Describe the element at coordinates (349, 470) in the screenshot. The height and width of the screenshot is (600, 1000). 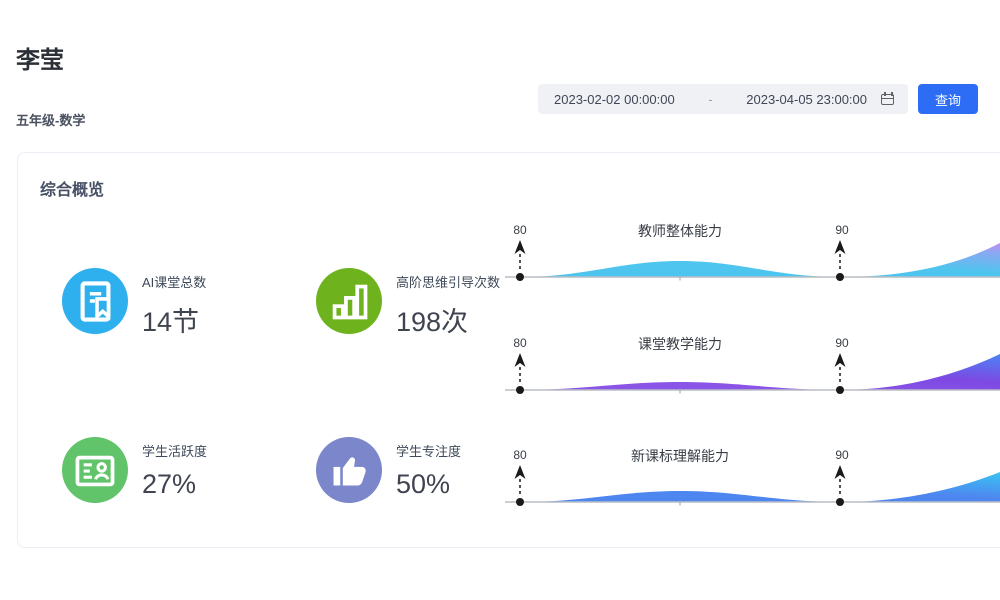
I see `thumbs-up-icon` at that location.